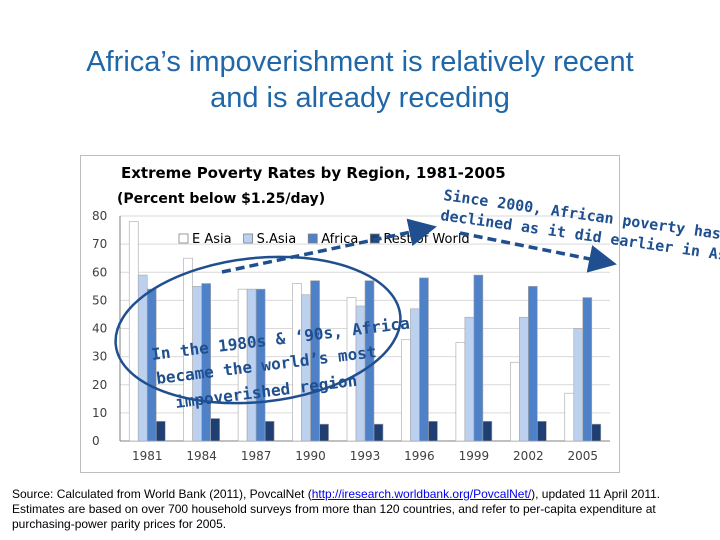  I want to click on bar-e-asia-2005, so click(569, 417).